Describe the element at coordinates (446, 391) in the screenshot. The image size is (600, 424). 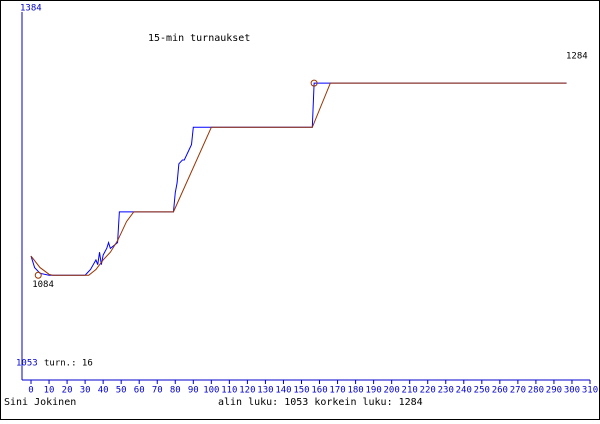
I see `x-tick-label: 230` at that location.